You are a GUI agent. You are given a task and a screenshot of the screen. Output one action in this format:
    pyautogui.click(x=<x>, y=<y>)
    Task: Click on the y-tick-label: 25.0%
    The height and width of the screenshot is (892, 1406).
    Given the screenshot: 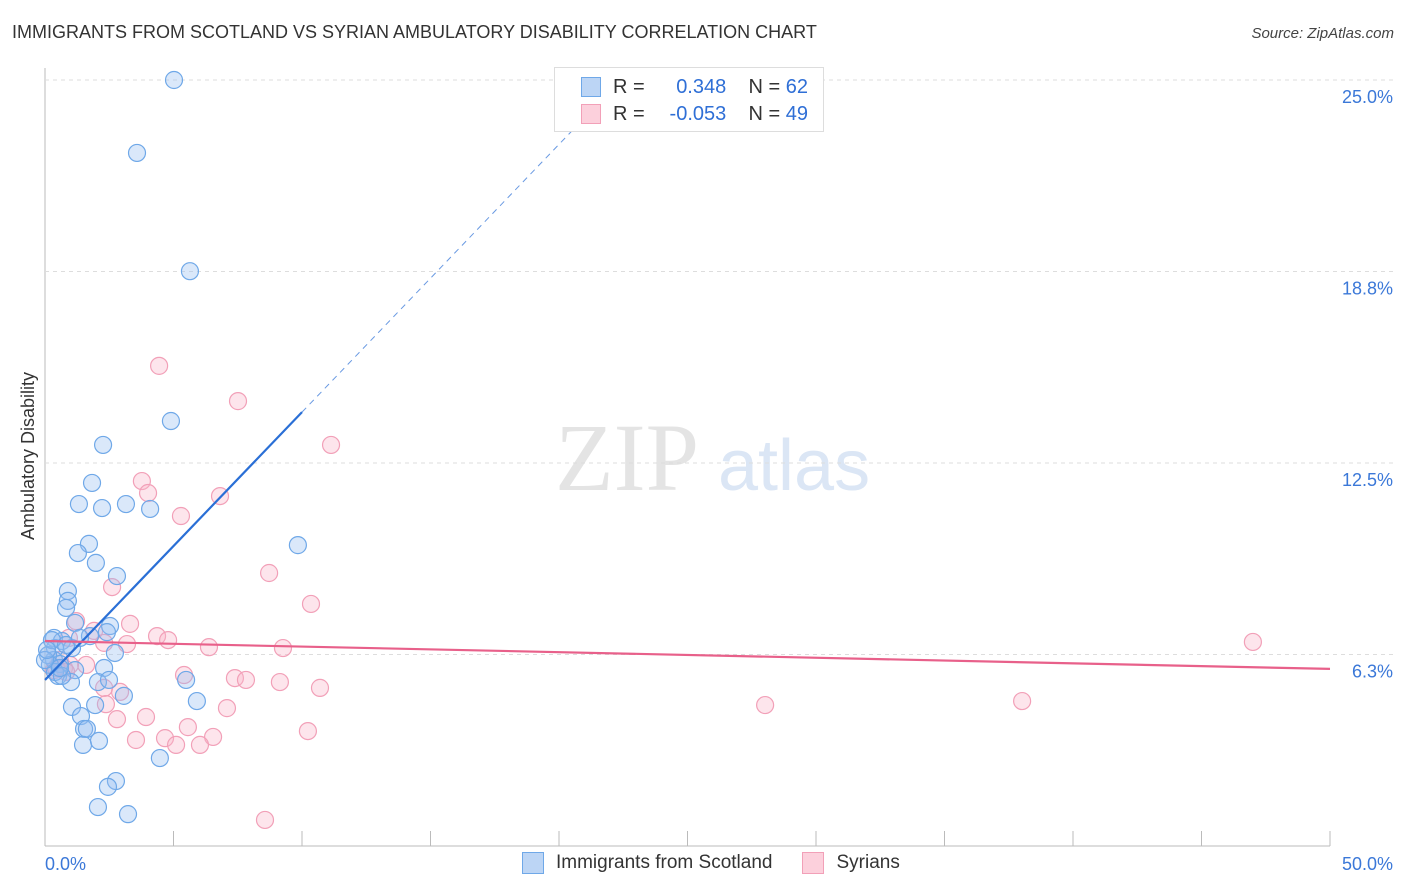 What is the action you would take?
    pyautogui.click(x=1367, y=97)
    